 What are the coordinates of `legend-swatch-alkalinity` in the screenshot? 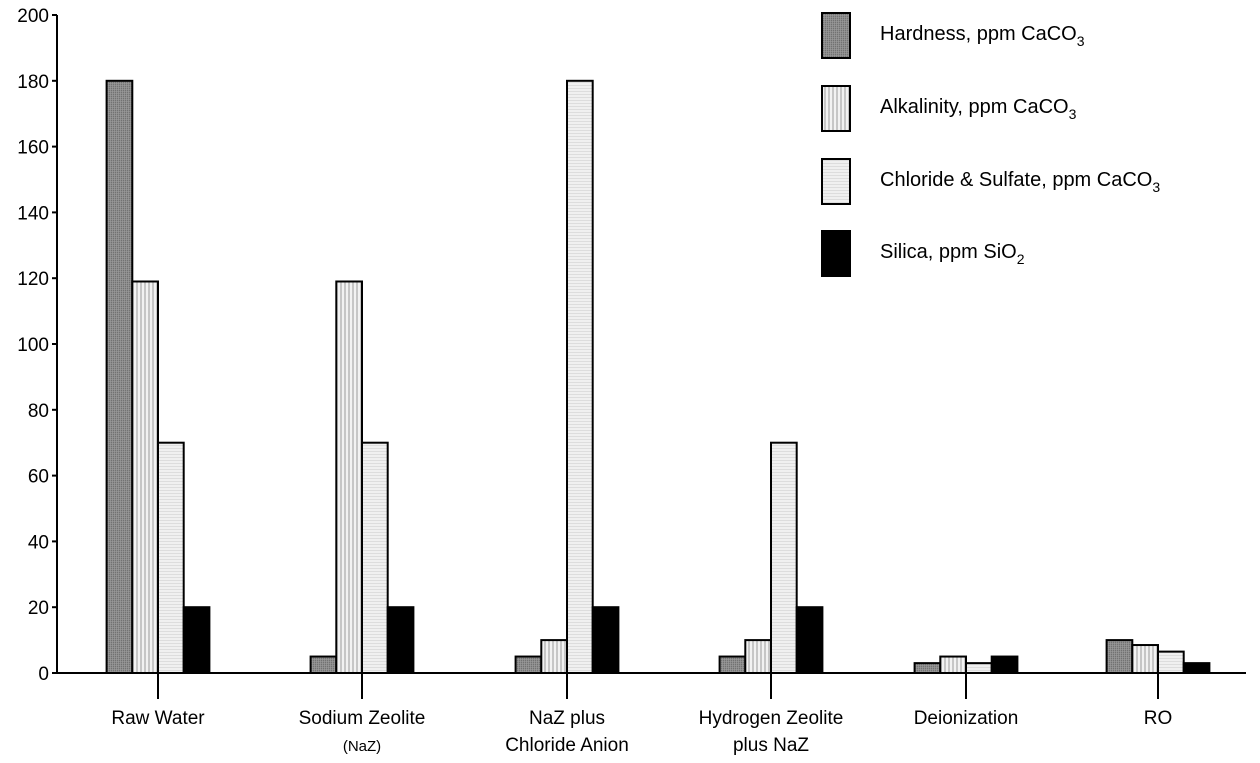 It's located at (836, 108).